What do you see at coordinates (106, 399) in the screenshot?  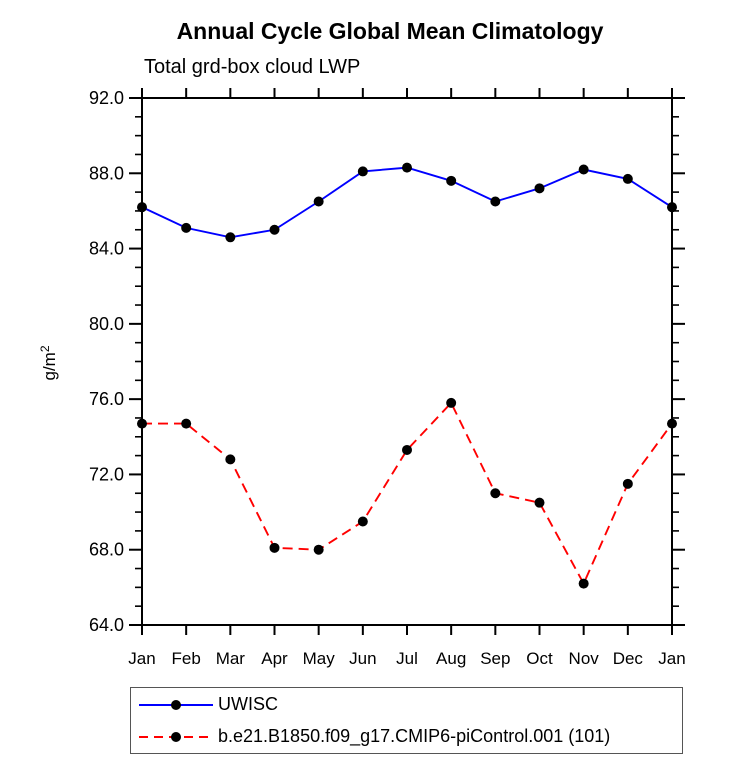 I see `y-tick-label: 76.0` at bounding box center [106, 399].